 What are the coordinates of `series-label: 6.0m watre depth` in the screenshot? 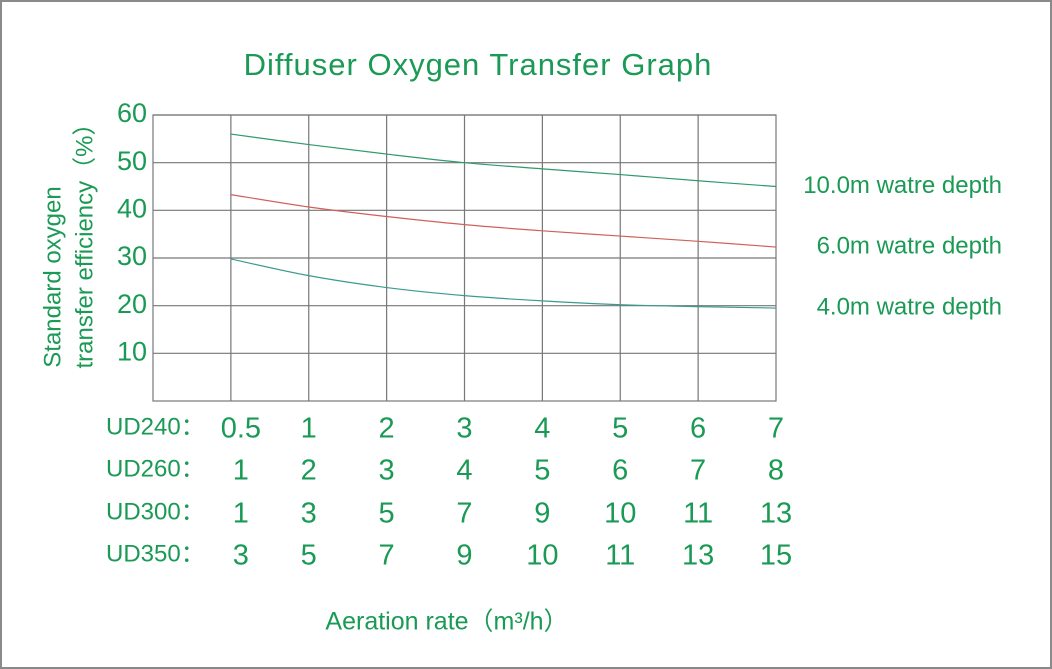 It's located at (909, 245).